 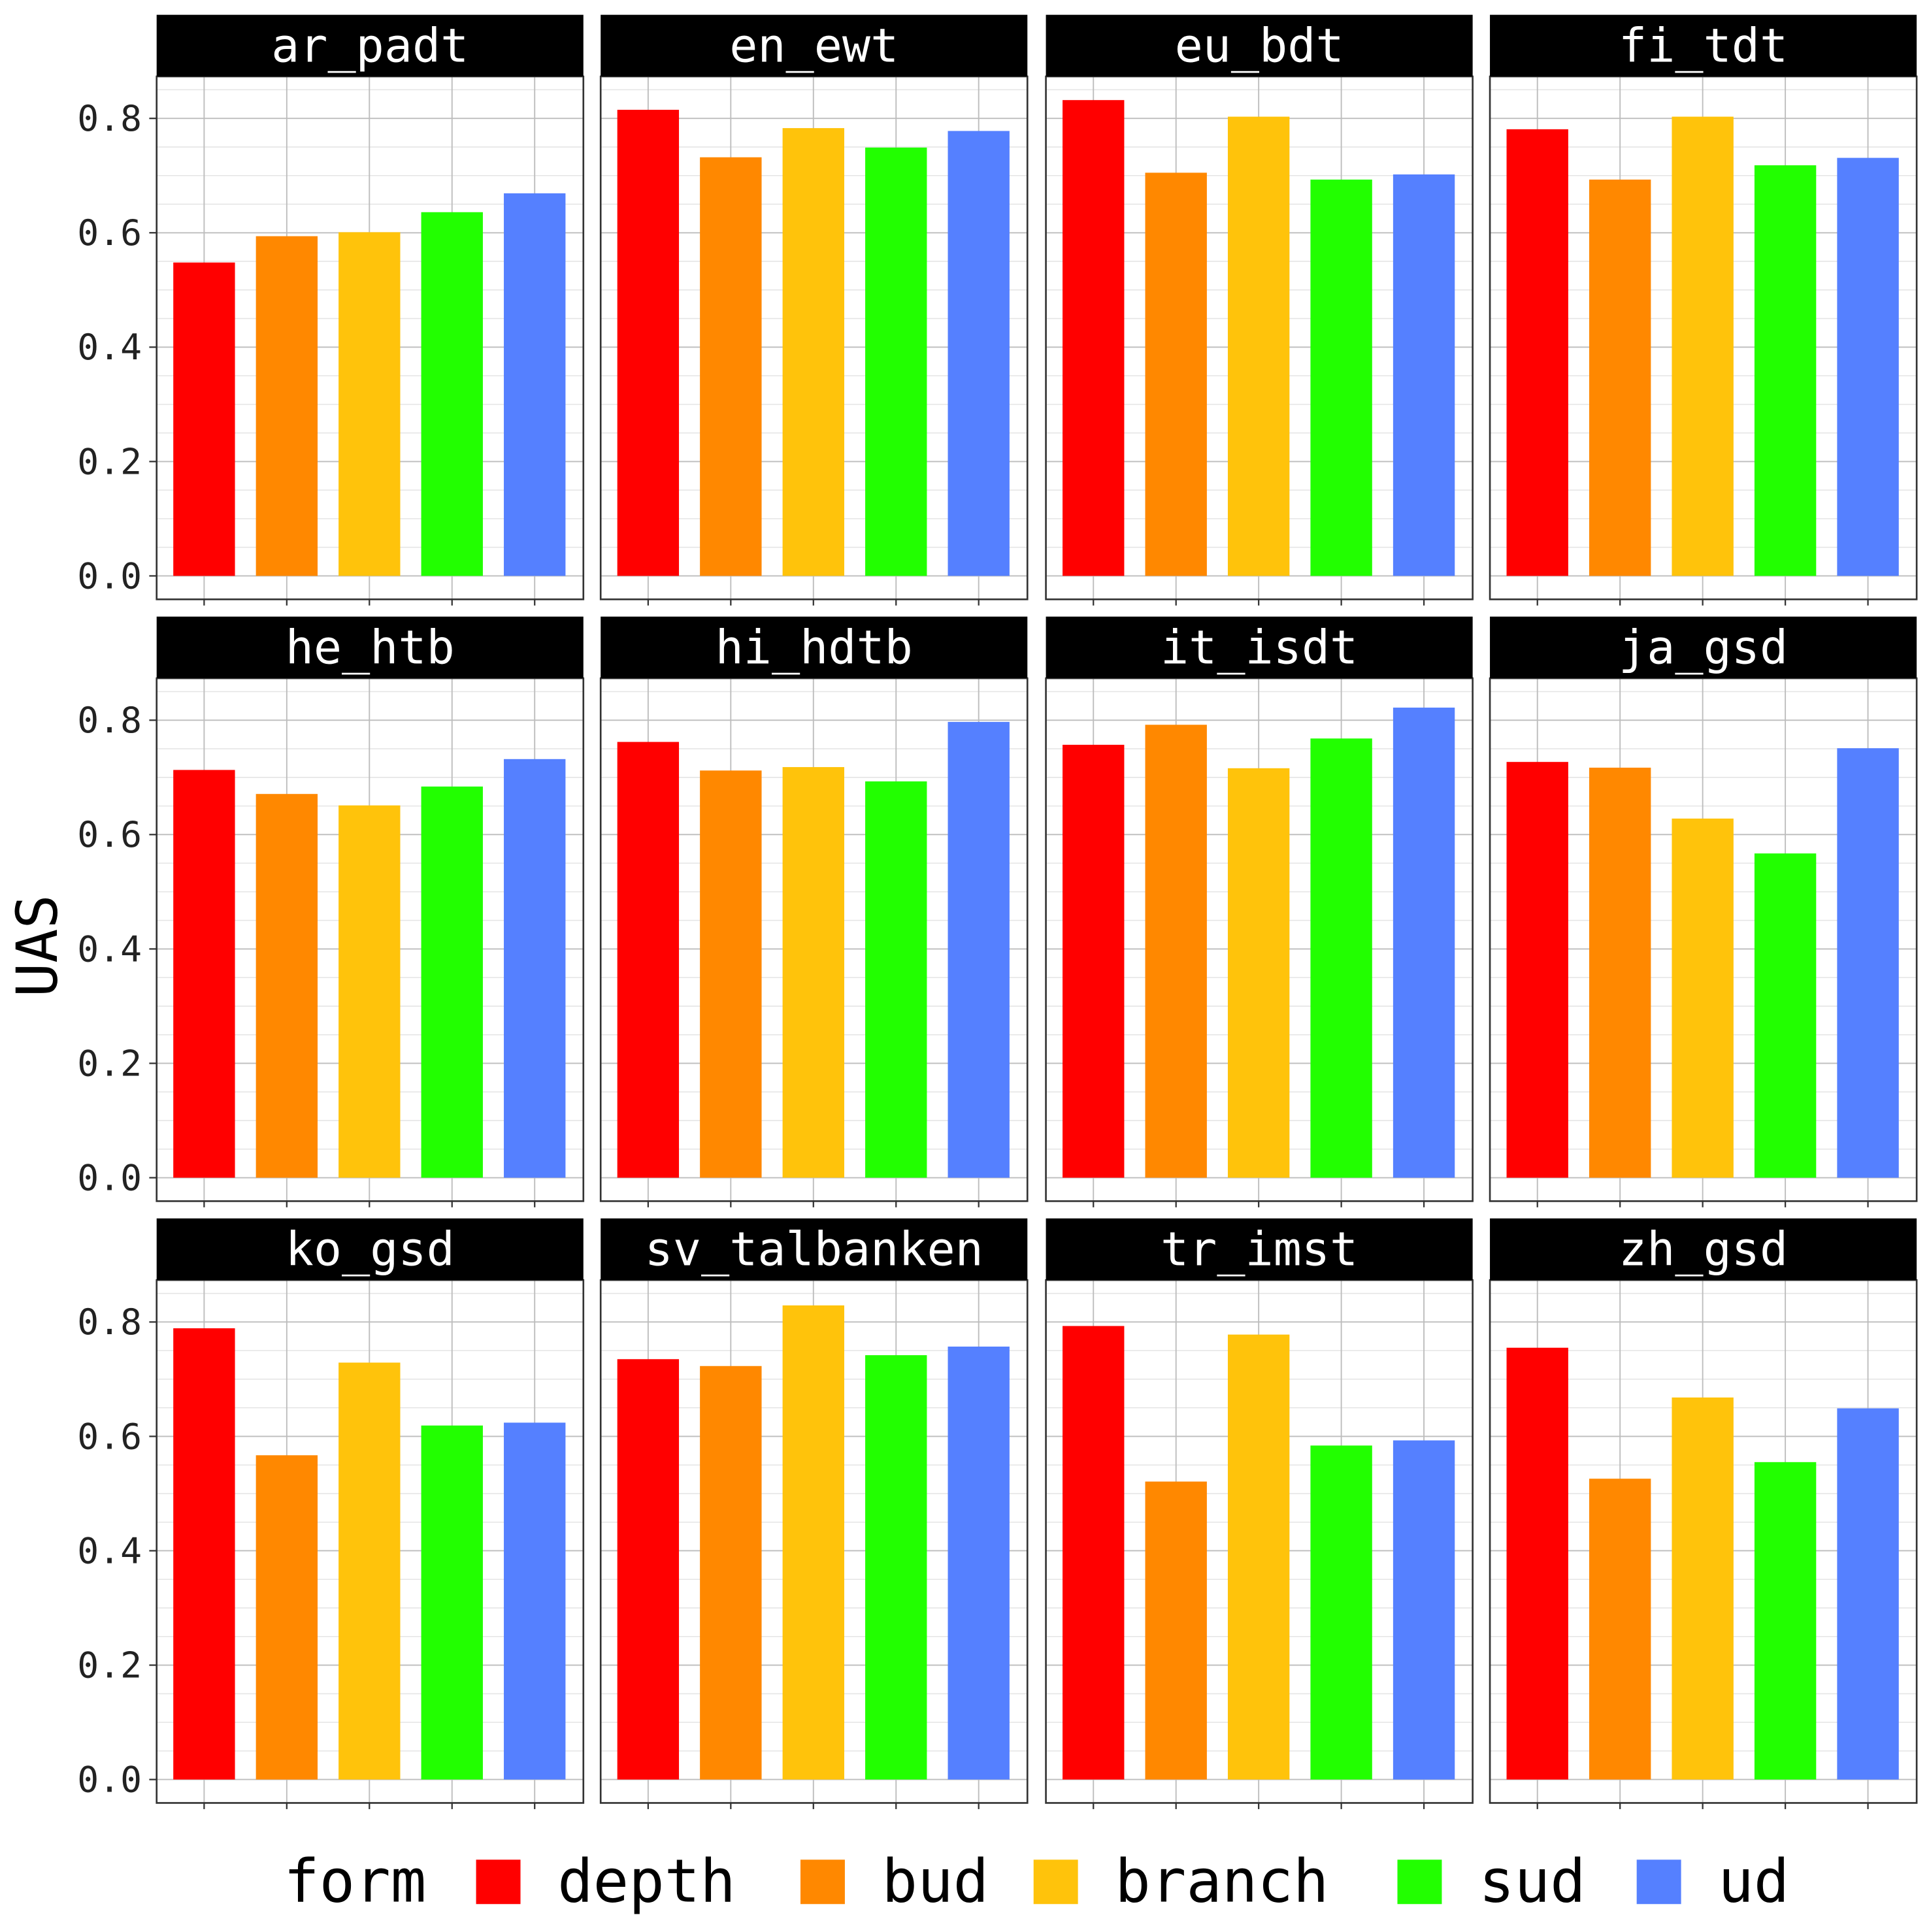 What do you see at coordinates (1658, 1882) in the screenshot?
I see `legend-swatch-ud` at bounding box center [1658, 1882].